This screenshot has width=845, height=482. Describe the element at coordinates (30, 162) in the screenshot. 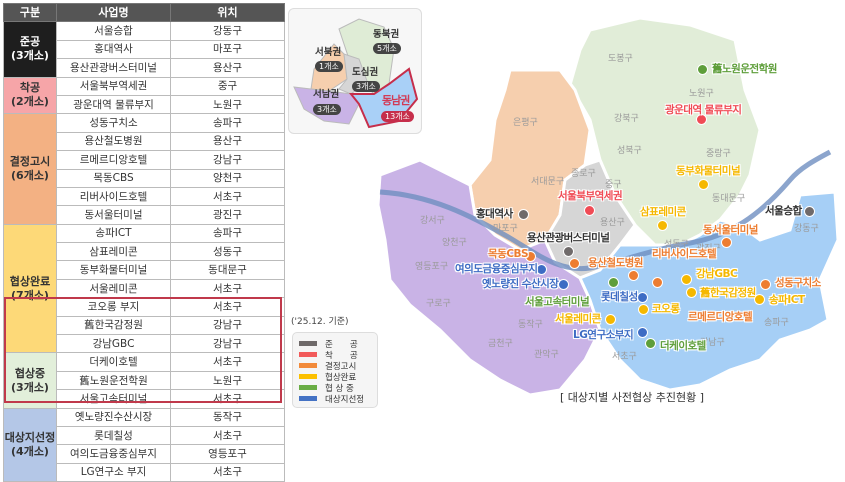

I see `category-label: 결정고시` at that location.